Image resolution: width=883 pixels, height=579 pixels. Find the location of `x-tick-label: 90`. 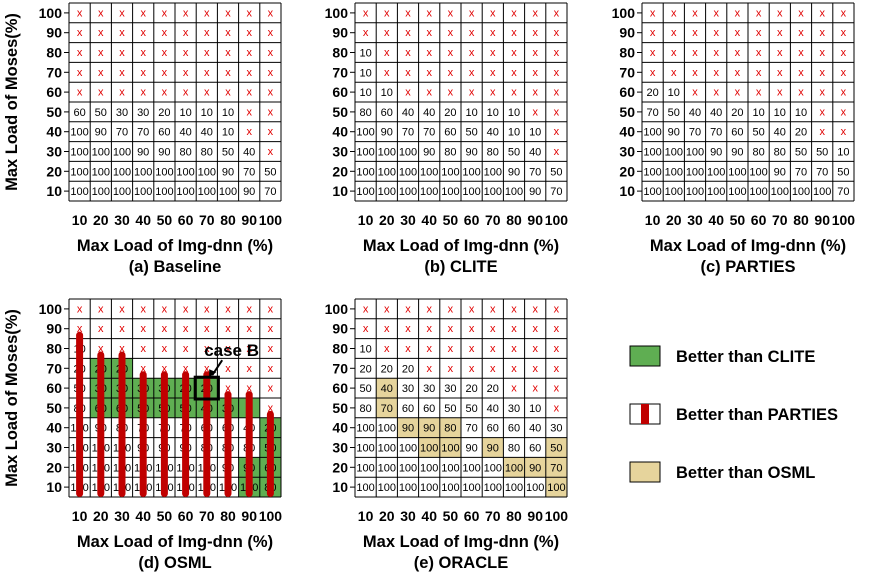

x-tick-label: 90 is located at coordinates (249, 220).